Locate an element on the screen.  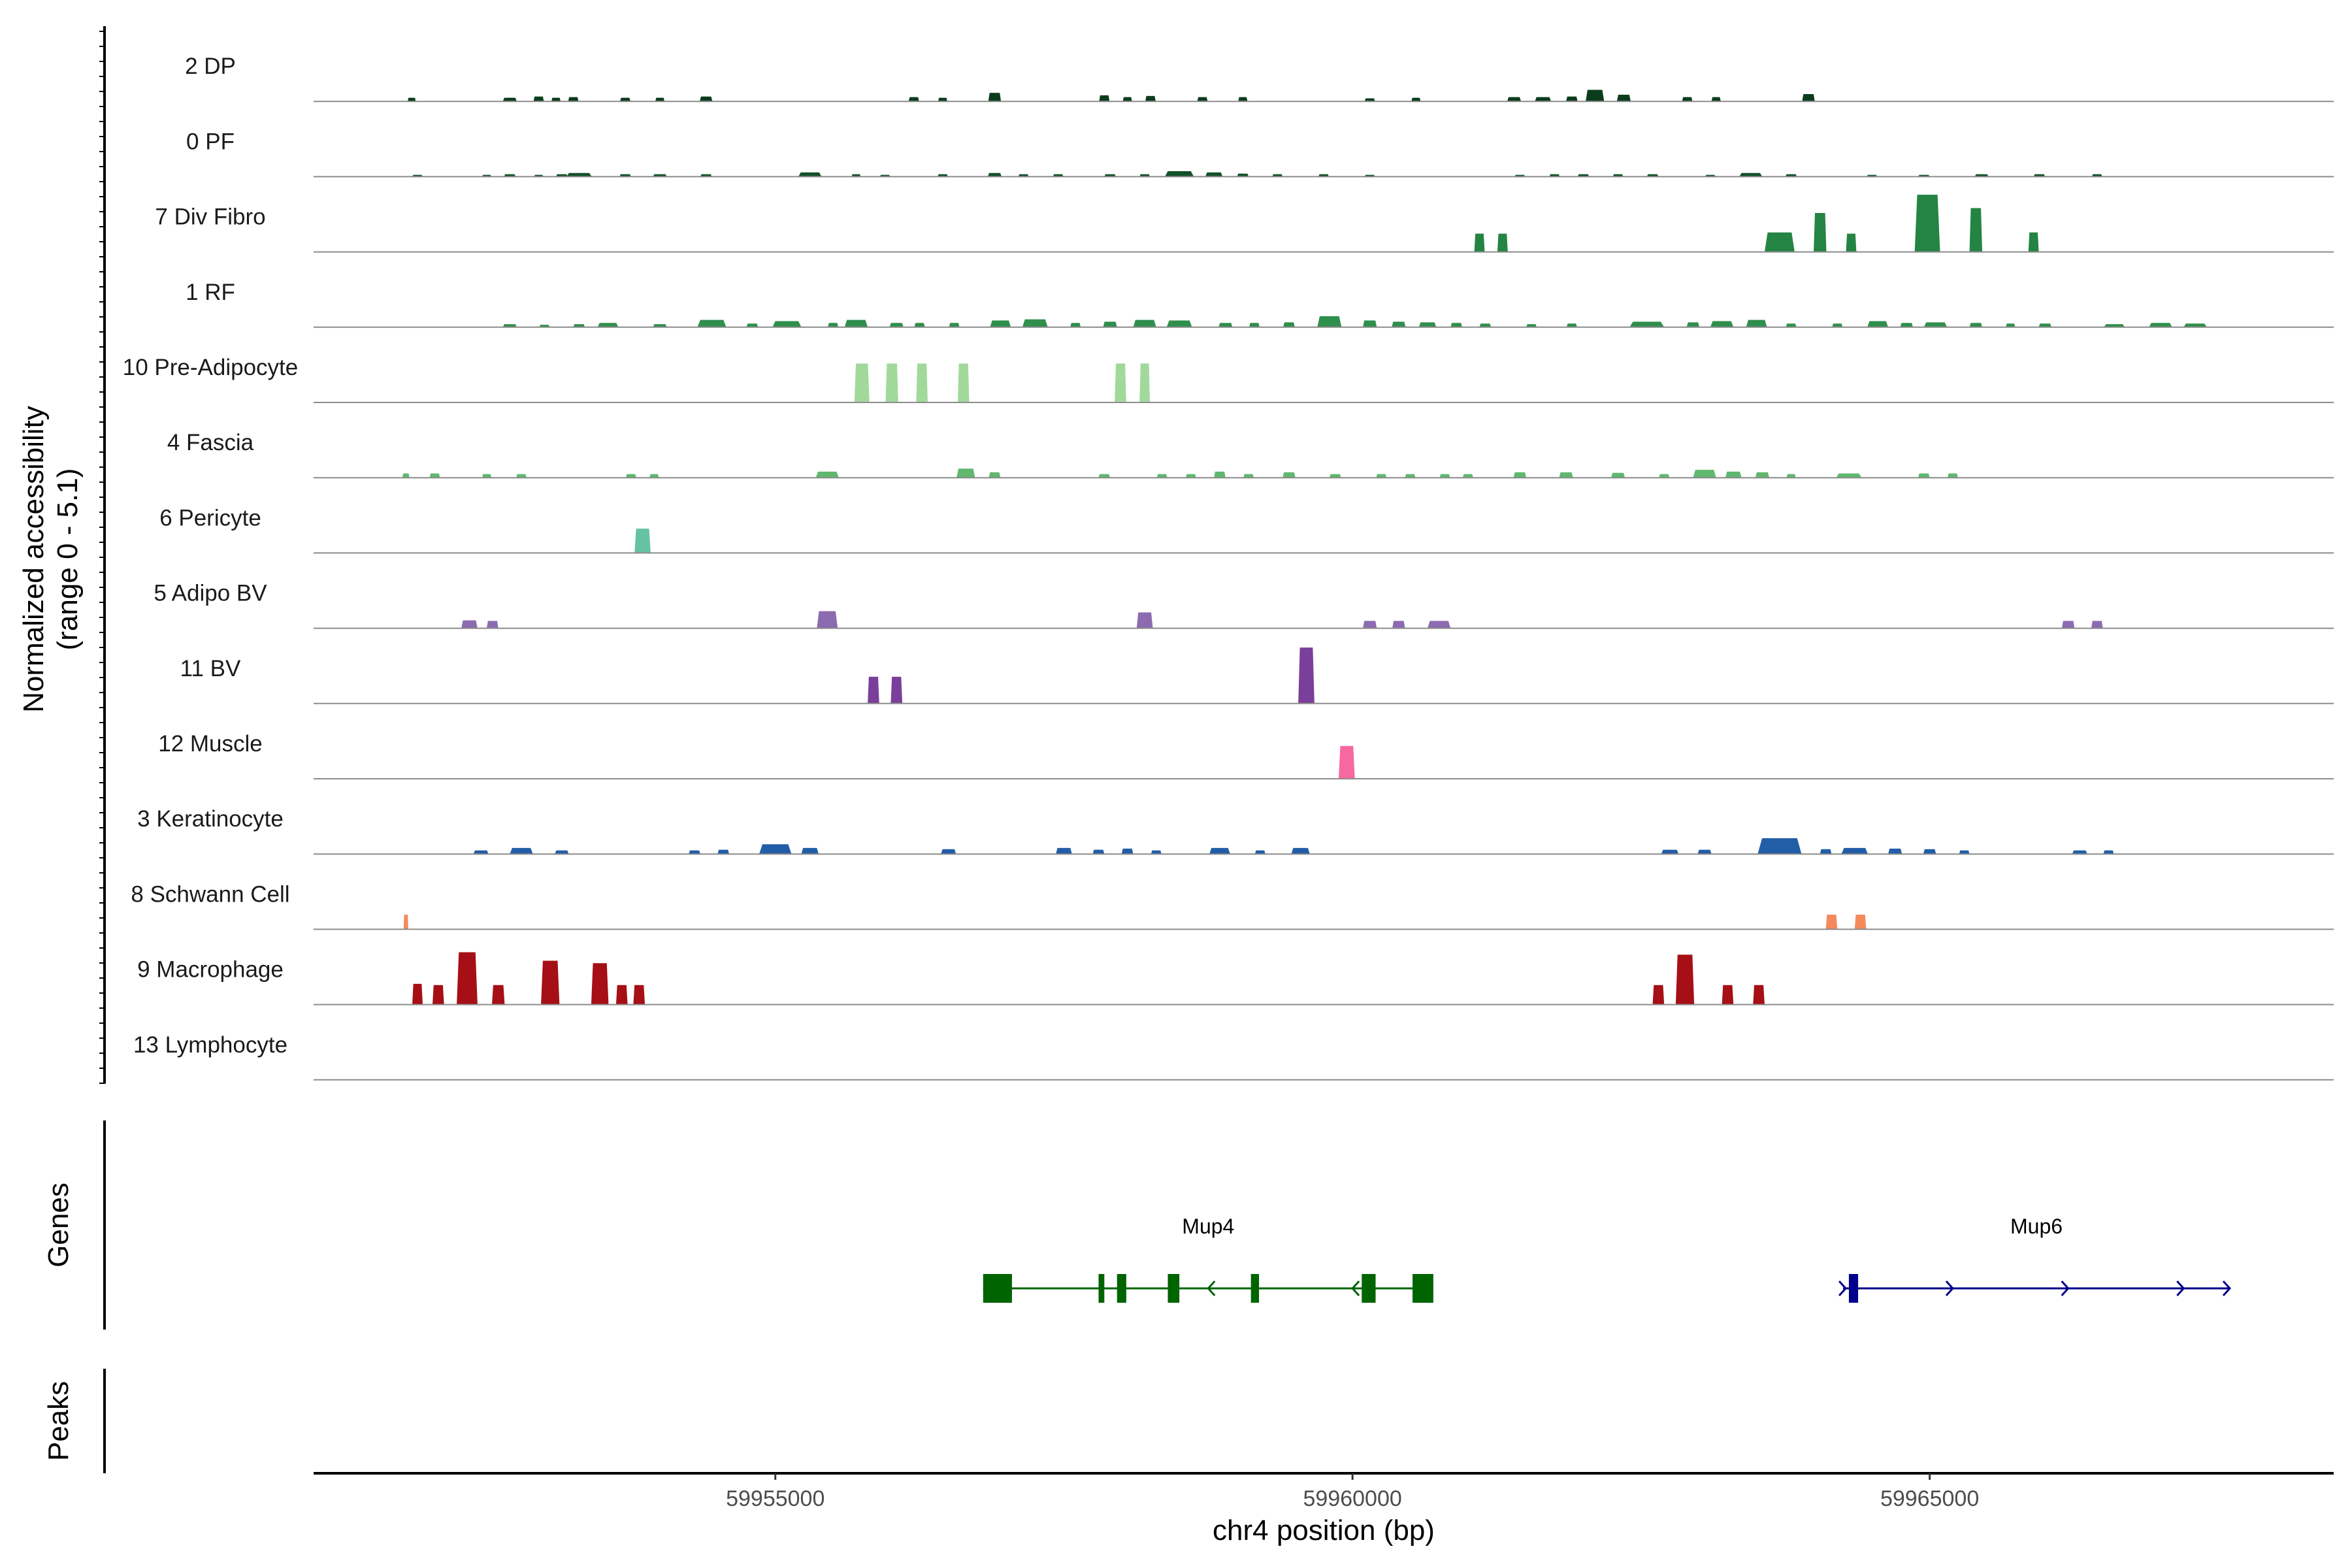
x-tick-label: 59965000 is located at coordinates (1929, 1498).